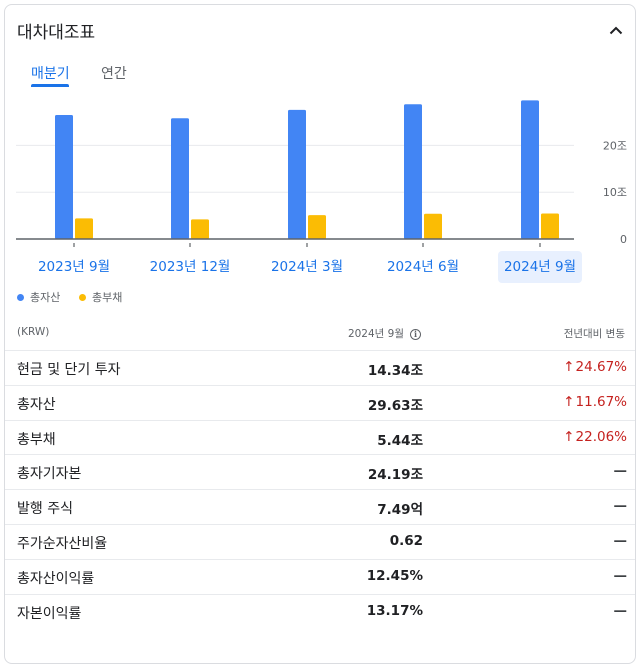 This screenshot has height=664, width=642. I want to click on chevron-up-icon, so click(616, 30).